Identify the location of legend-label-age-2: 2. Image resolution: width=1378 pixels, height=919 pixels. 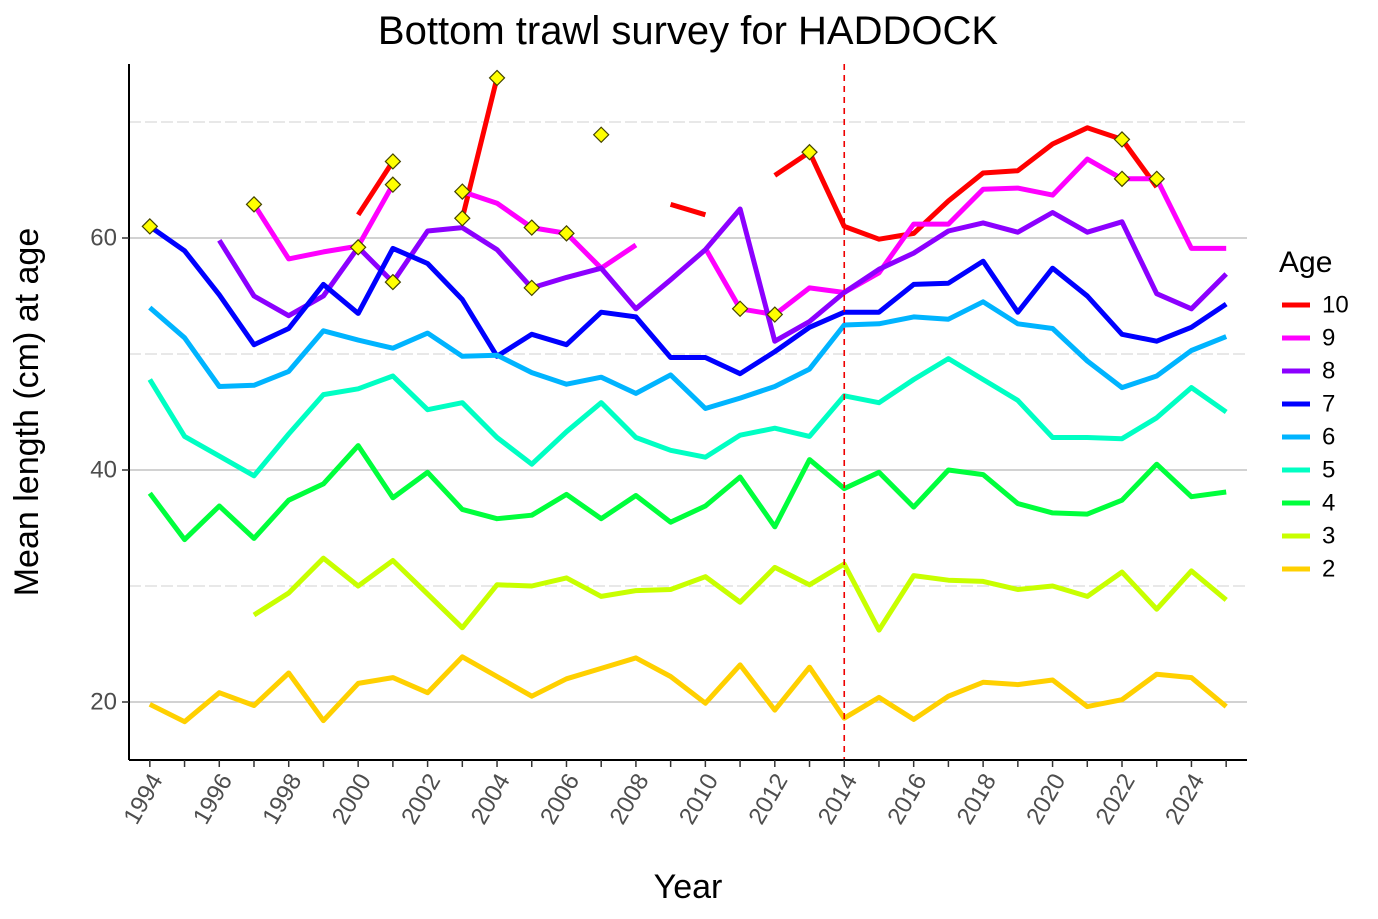
(1328, 569).